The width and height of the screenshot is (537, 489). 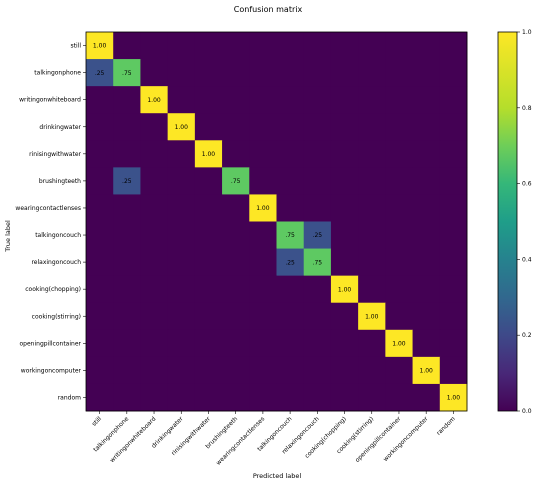 What do you see at coordinates (268, 9) in the screenshot?
I see `chart-title: Confusion matrix` at bounding box center [268, 9].